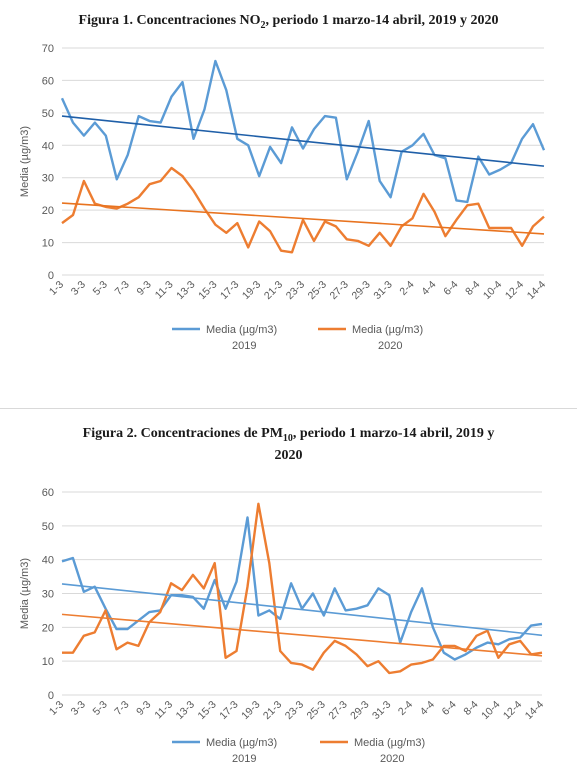 Image resolution: width=577 pixels, height=777 pixels. What do you see at coordinates (287, 438) in the screenshot?
I see `figure-2-title-subscript: 10` at bounding box center [287, 438].